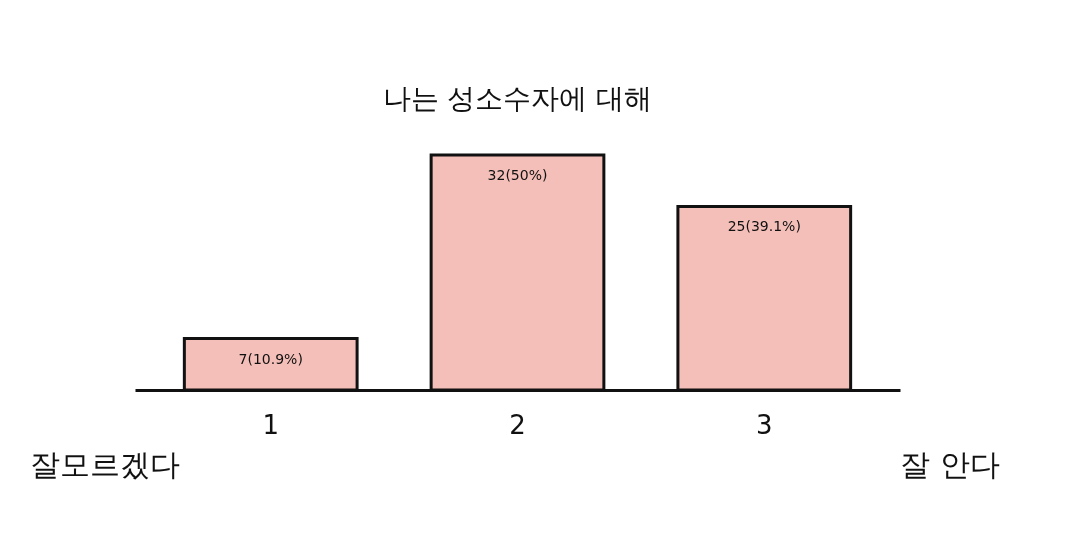  What do you see at coordinates (950, 465) in the screenshot?
I see `text: 잘 안다` at bounding box center [950, 465].